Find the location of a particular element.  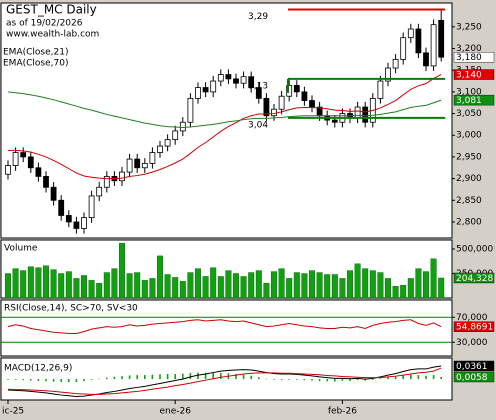

price-tag-label: 0,0058 is located at coordinates (472, 378).